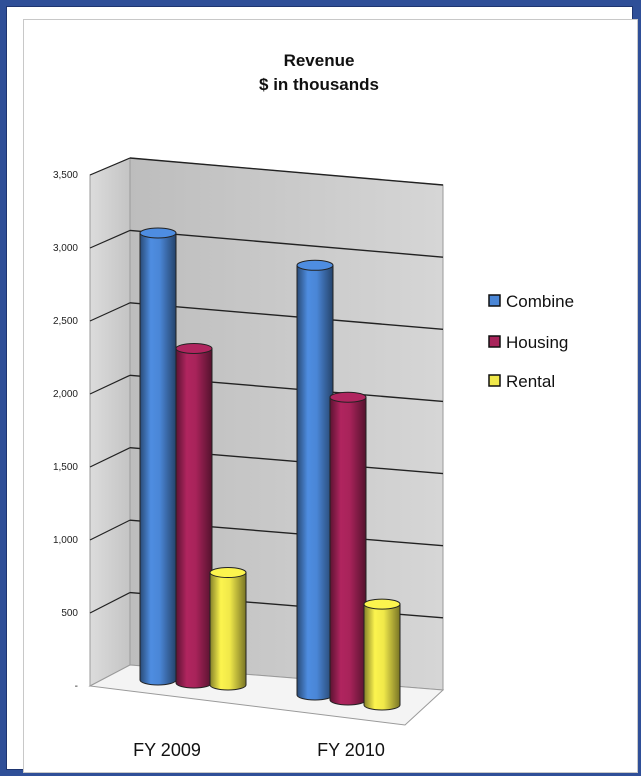  I want to click on chart-subtitle: $ in thousands, so click(319, 84).